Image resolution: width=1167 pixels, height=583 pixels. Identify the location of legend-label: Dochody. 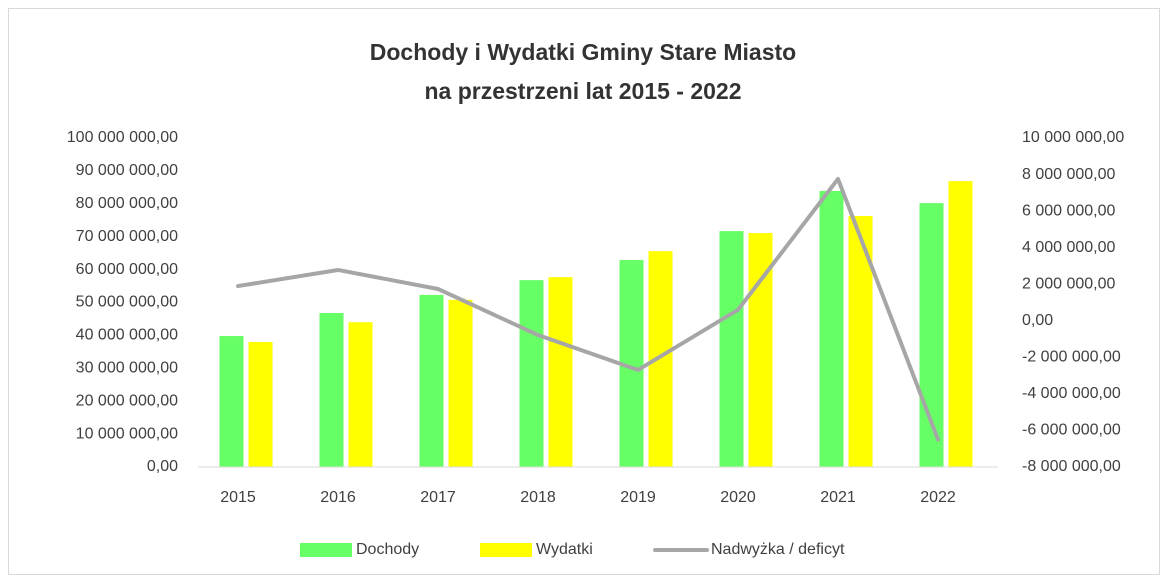
(387, 549).